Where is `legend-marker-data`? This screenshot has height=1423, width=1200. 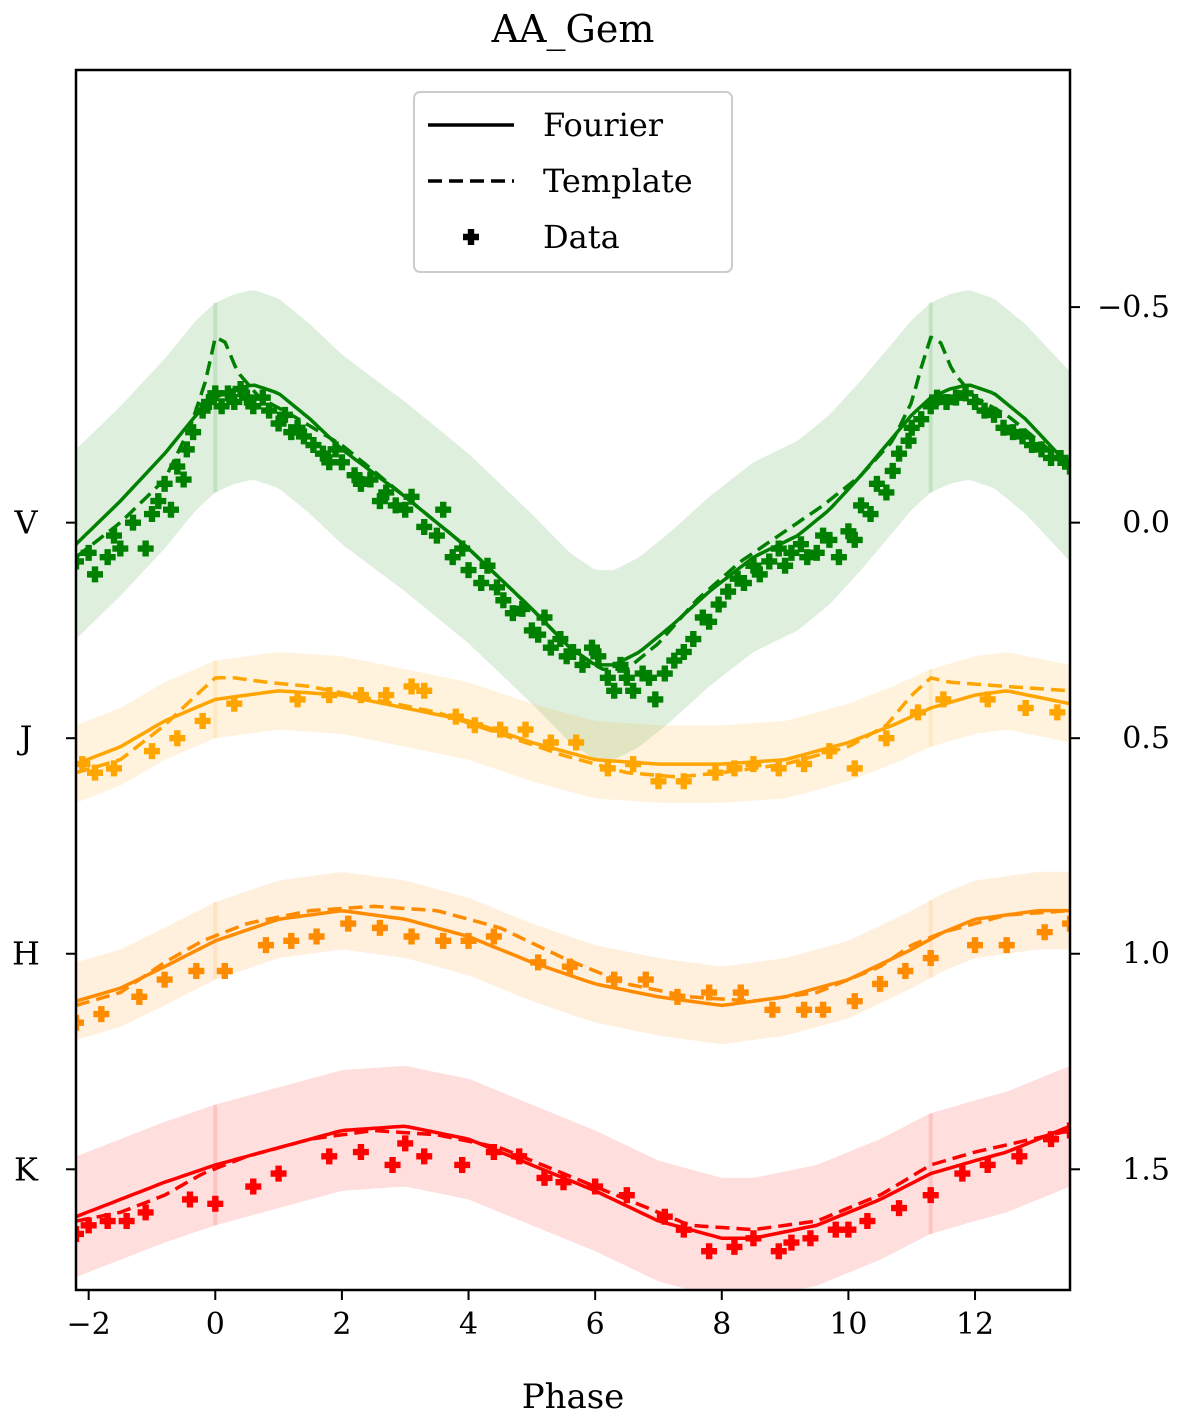
legend-marker-data is located at coordinates (471, 237).